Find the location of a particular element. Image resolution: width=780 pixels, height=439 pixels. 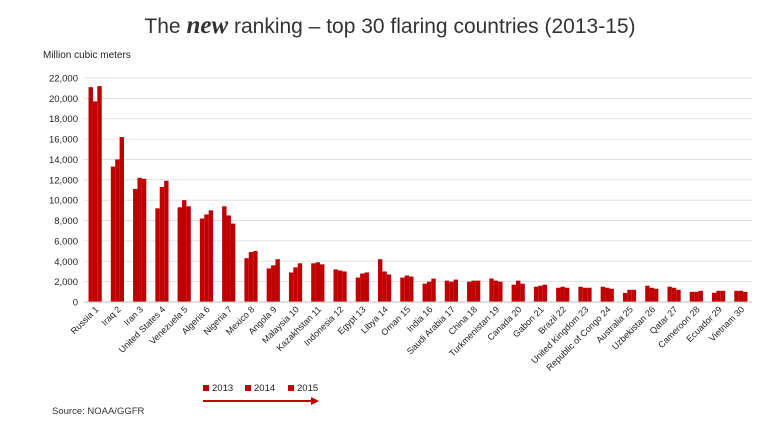

source-note: Source: NOAA/GGFR is located at coordinates (98, 411).